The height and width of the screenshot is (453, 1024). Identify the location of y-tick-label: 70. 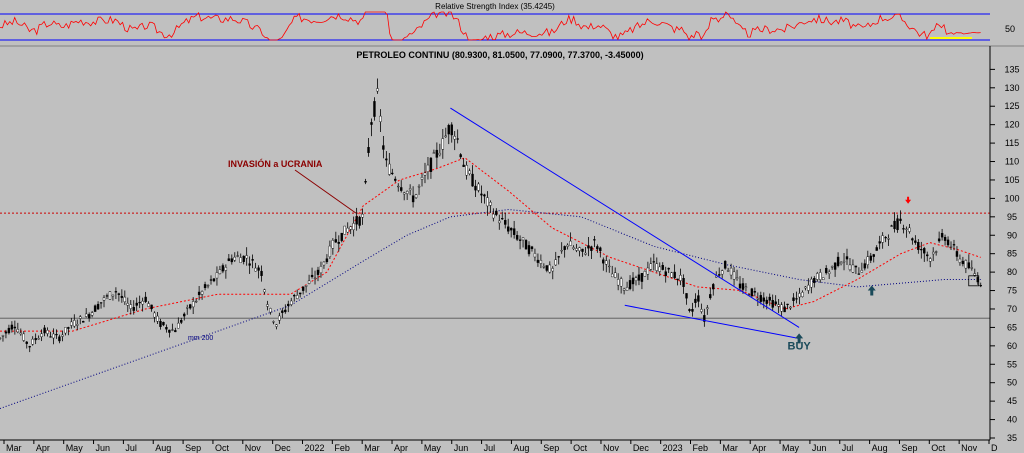
(1012, 309).